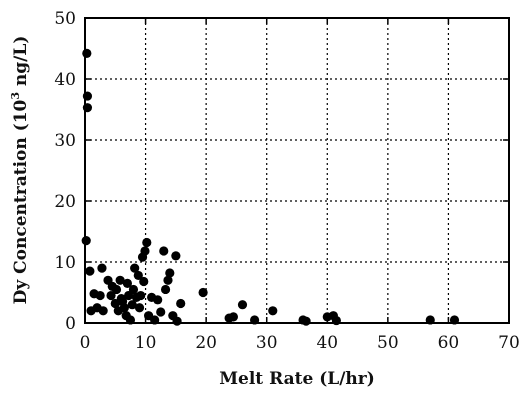  What do you see at coordinates (206, 343) in the screenshot?
I see `x-tick-label-2: 20` at bounding box center [206, 343].